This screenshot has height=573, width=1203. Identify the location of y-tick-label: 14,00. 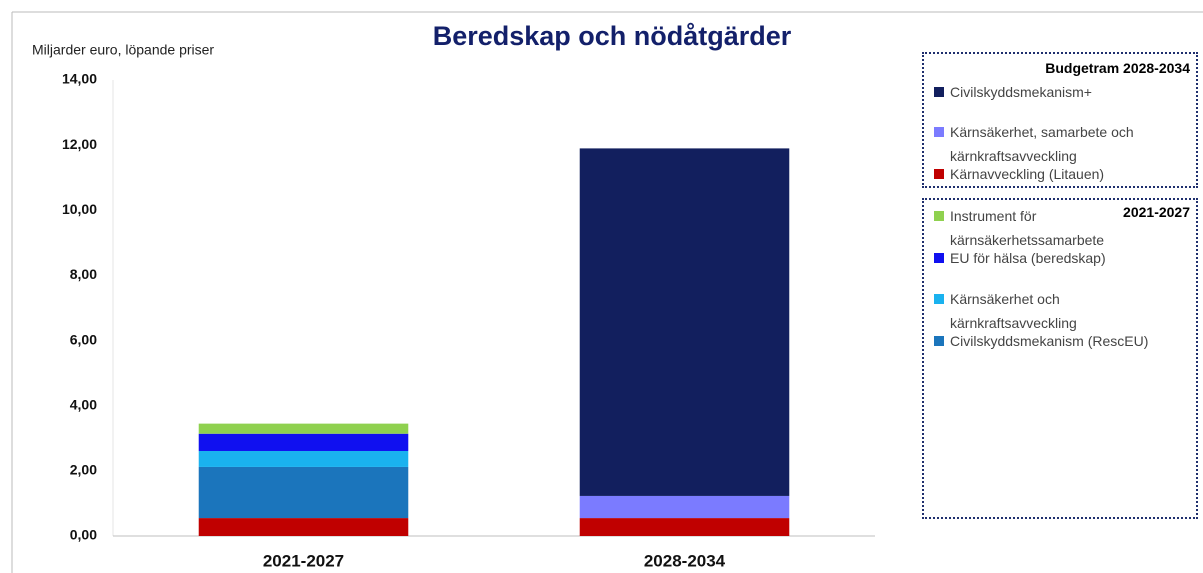
(79, 79).